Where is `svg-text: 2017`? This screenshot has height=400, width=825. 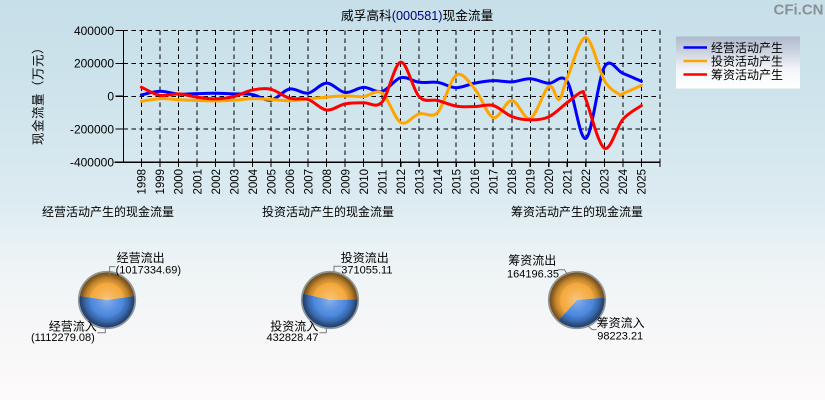 svg-text: 2017 is located at coordinates (495, 182).